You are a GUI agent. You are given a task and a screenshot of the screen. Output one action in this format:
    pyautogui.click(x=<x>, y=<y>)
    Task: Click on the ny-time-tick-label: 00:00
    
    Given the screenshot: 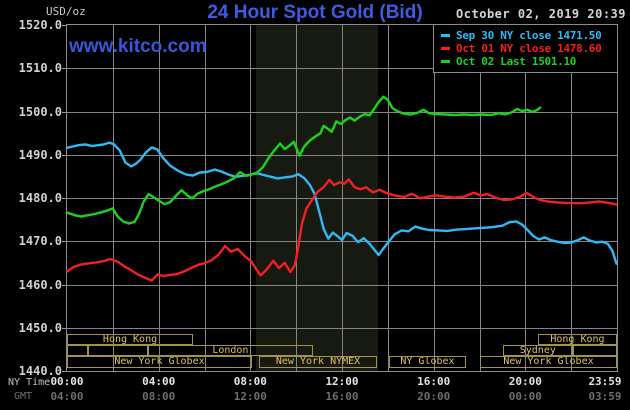 What is the action you would take?
    pyautogui.click(x=67, y=381)
    